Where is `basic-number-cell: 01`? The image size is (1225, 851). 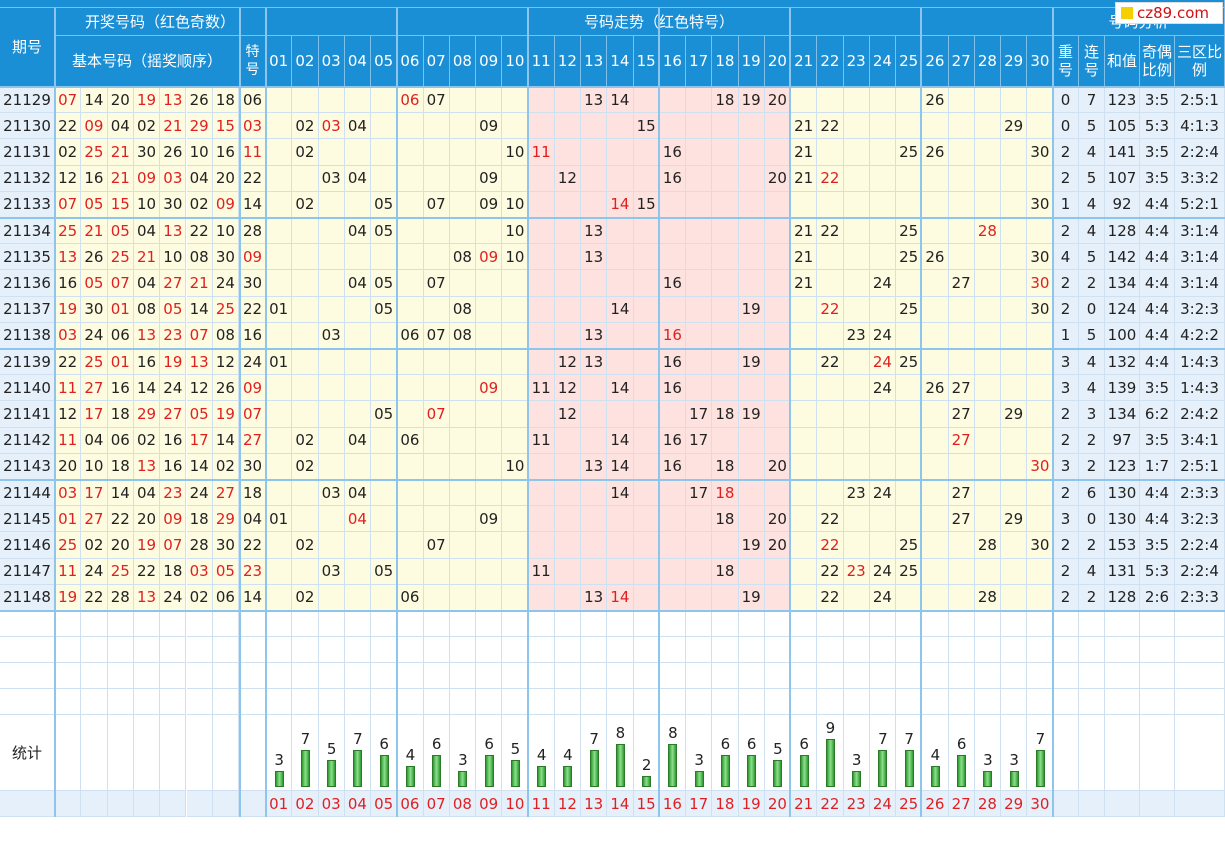 basic-number-cell: 01 is located at coordinates (68, 519).